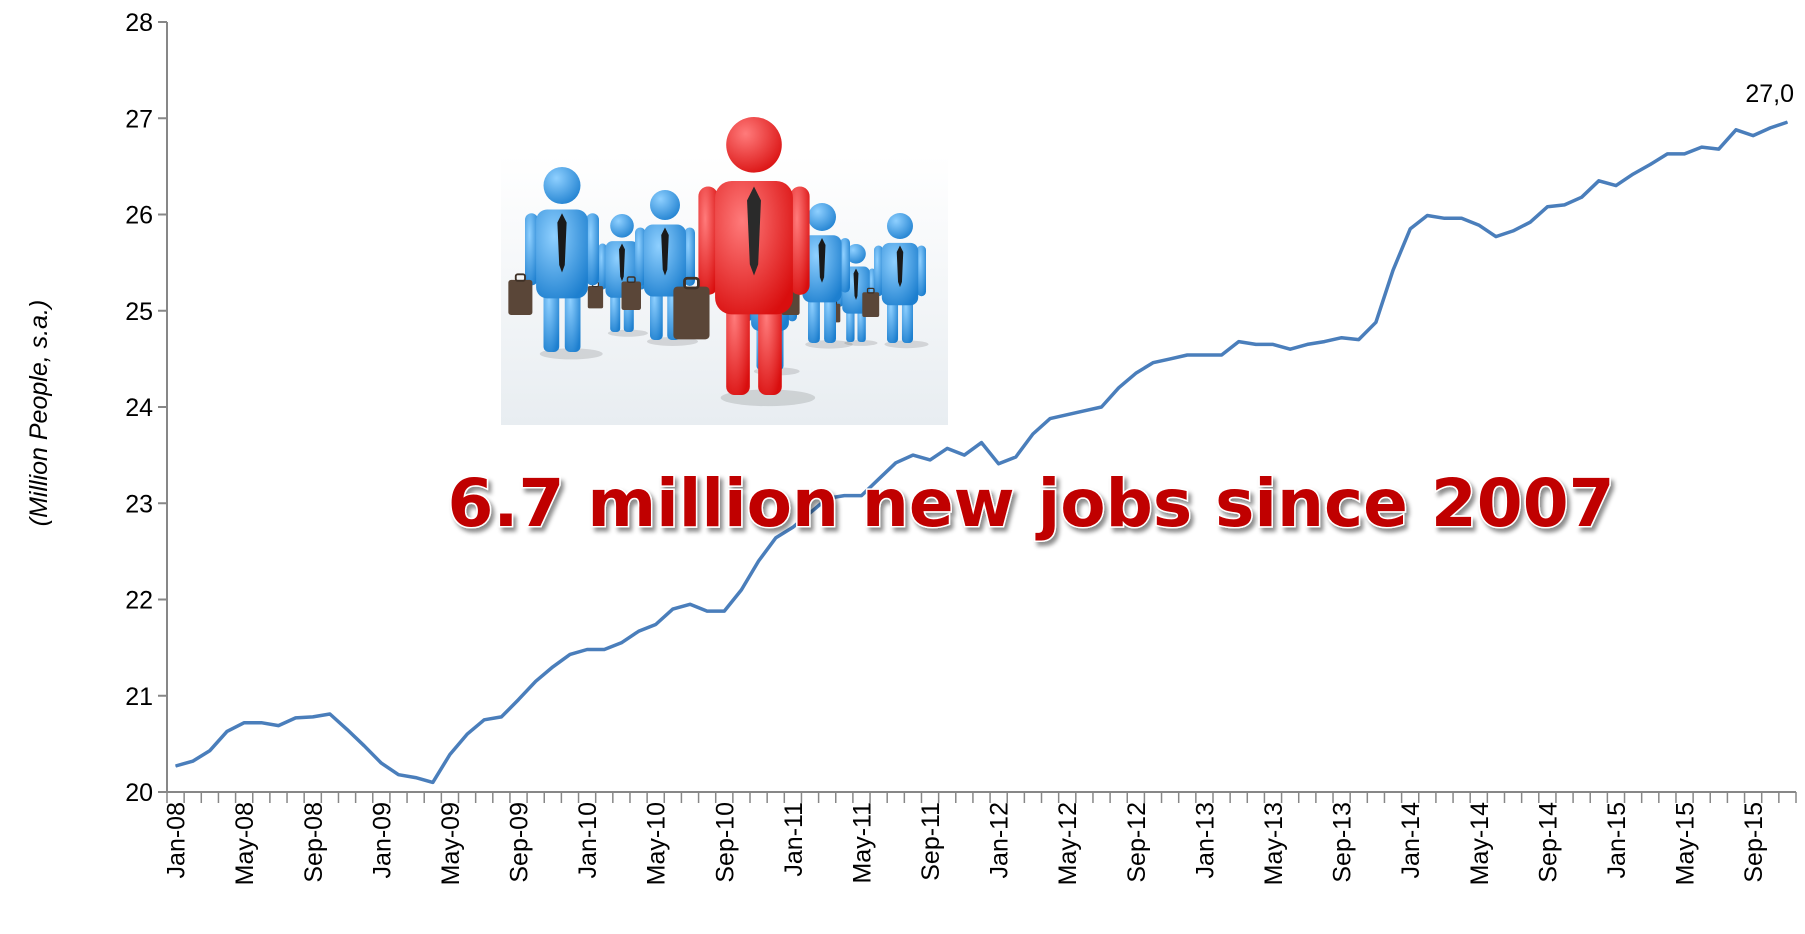 The image size is (1805, 934). I want to click on y-tick-label: 22, so click(139, 601).